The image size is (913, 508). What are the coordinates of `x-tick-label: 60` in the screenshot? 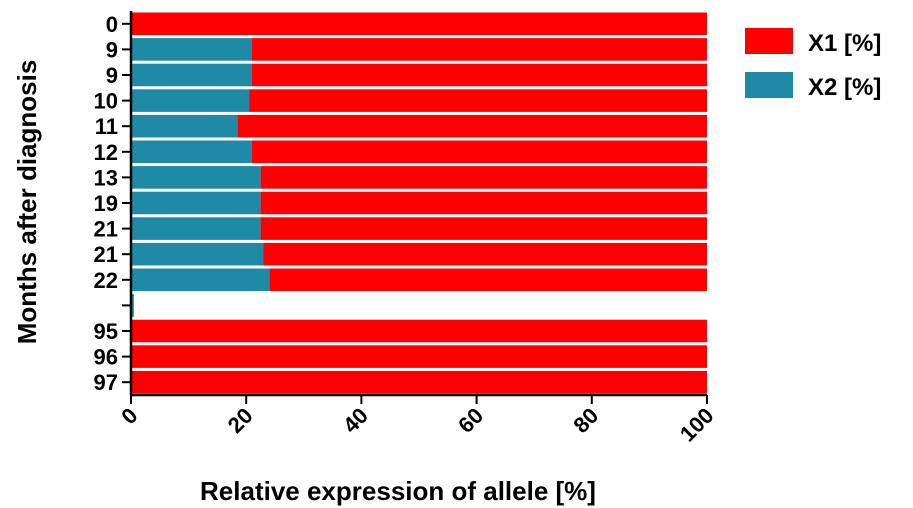 It's located at (470, 420).